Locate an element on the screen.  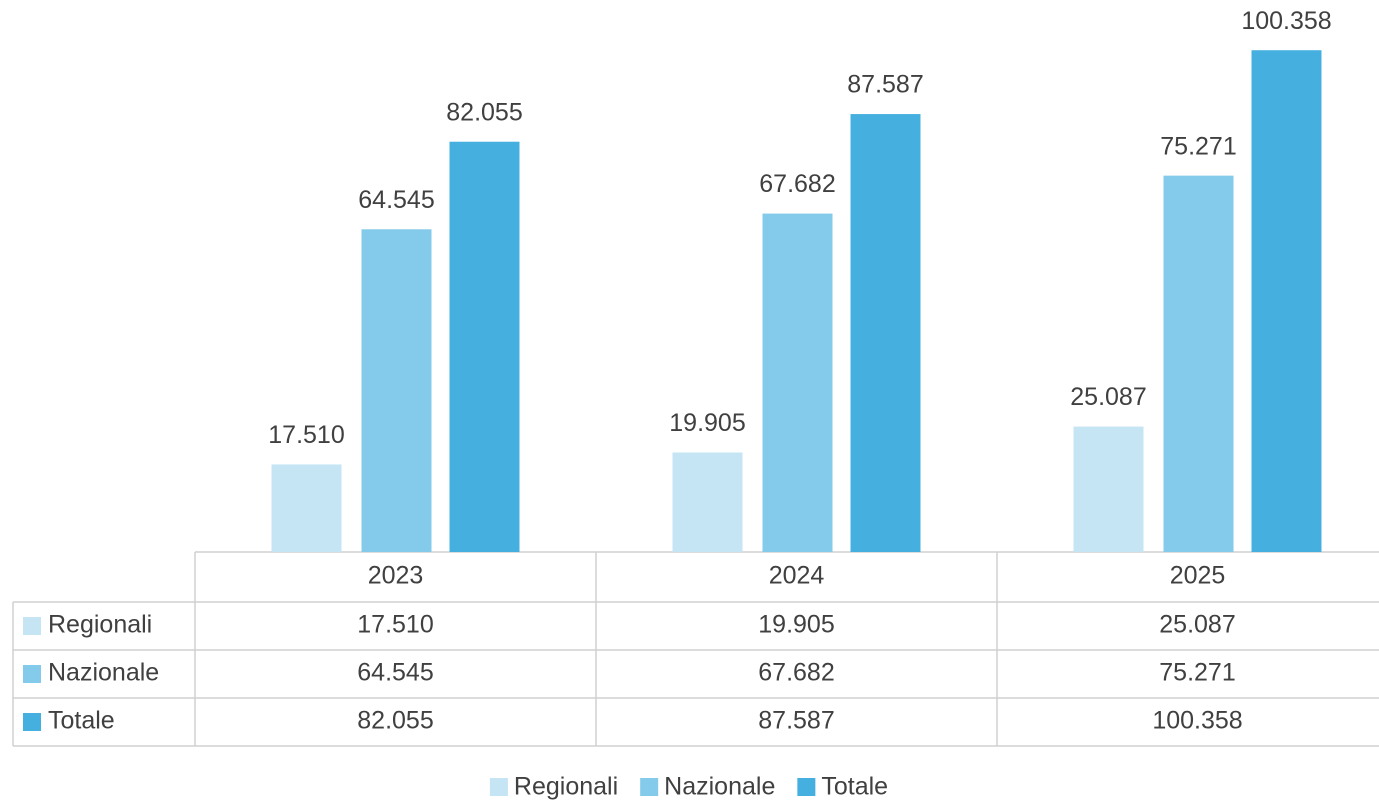
table-row-label: Totale is located at coordinates (81, 721).